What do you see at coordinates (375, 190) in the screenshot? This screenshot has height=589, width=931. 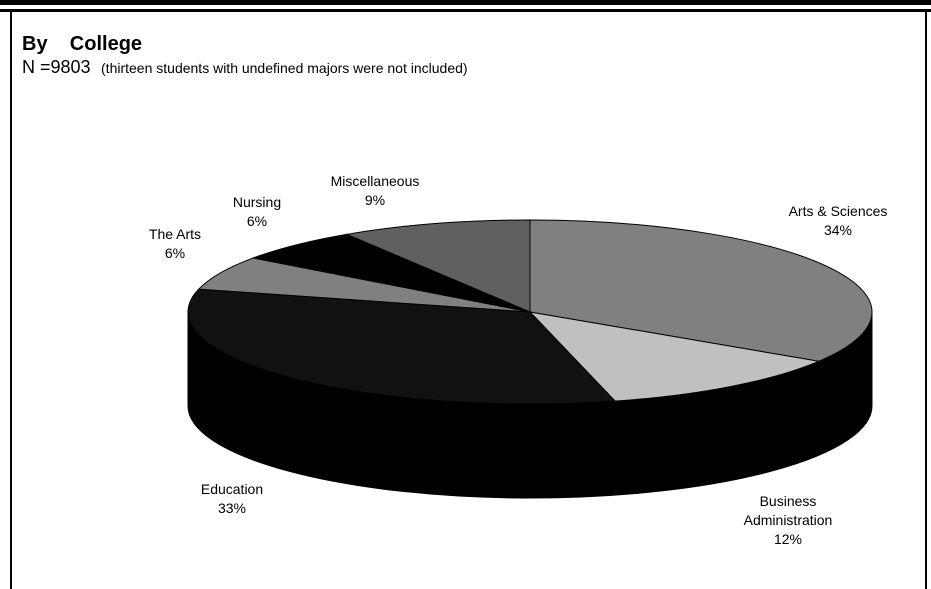 I see `slice-label-miscellaneous: Miscellaneous 9%` at bounding box center [375, 190].